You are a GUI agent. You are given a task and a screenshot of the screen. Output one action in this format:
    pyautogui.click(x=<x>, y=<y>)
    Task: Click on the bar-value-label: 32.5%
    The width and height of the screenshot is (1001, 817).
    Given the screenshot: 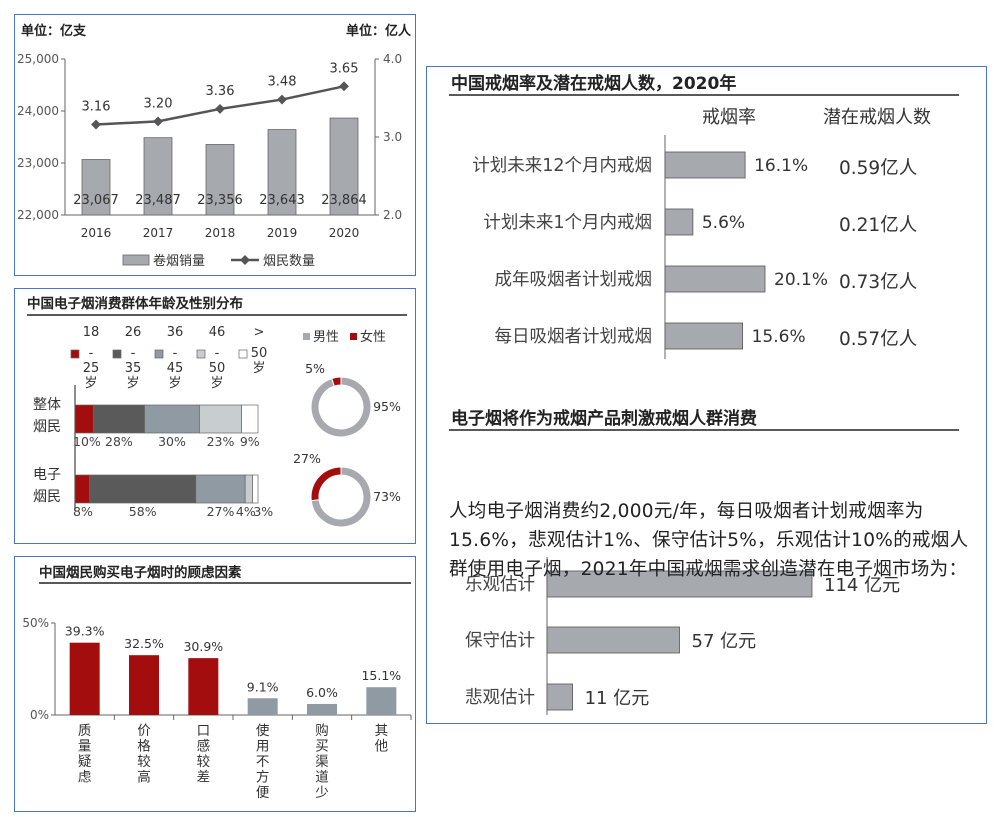 What is the action you would take?
    pyautogui.click(x=144, y=643)
    